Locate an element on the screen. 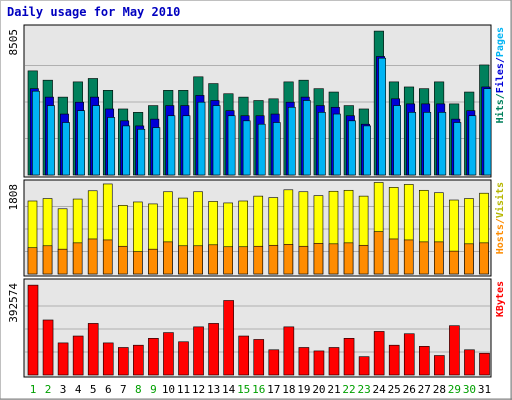  day-label-27: 27 is located at coordinates (424, 389).